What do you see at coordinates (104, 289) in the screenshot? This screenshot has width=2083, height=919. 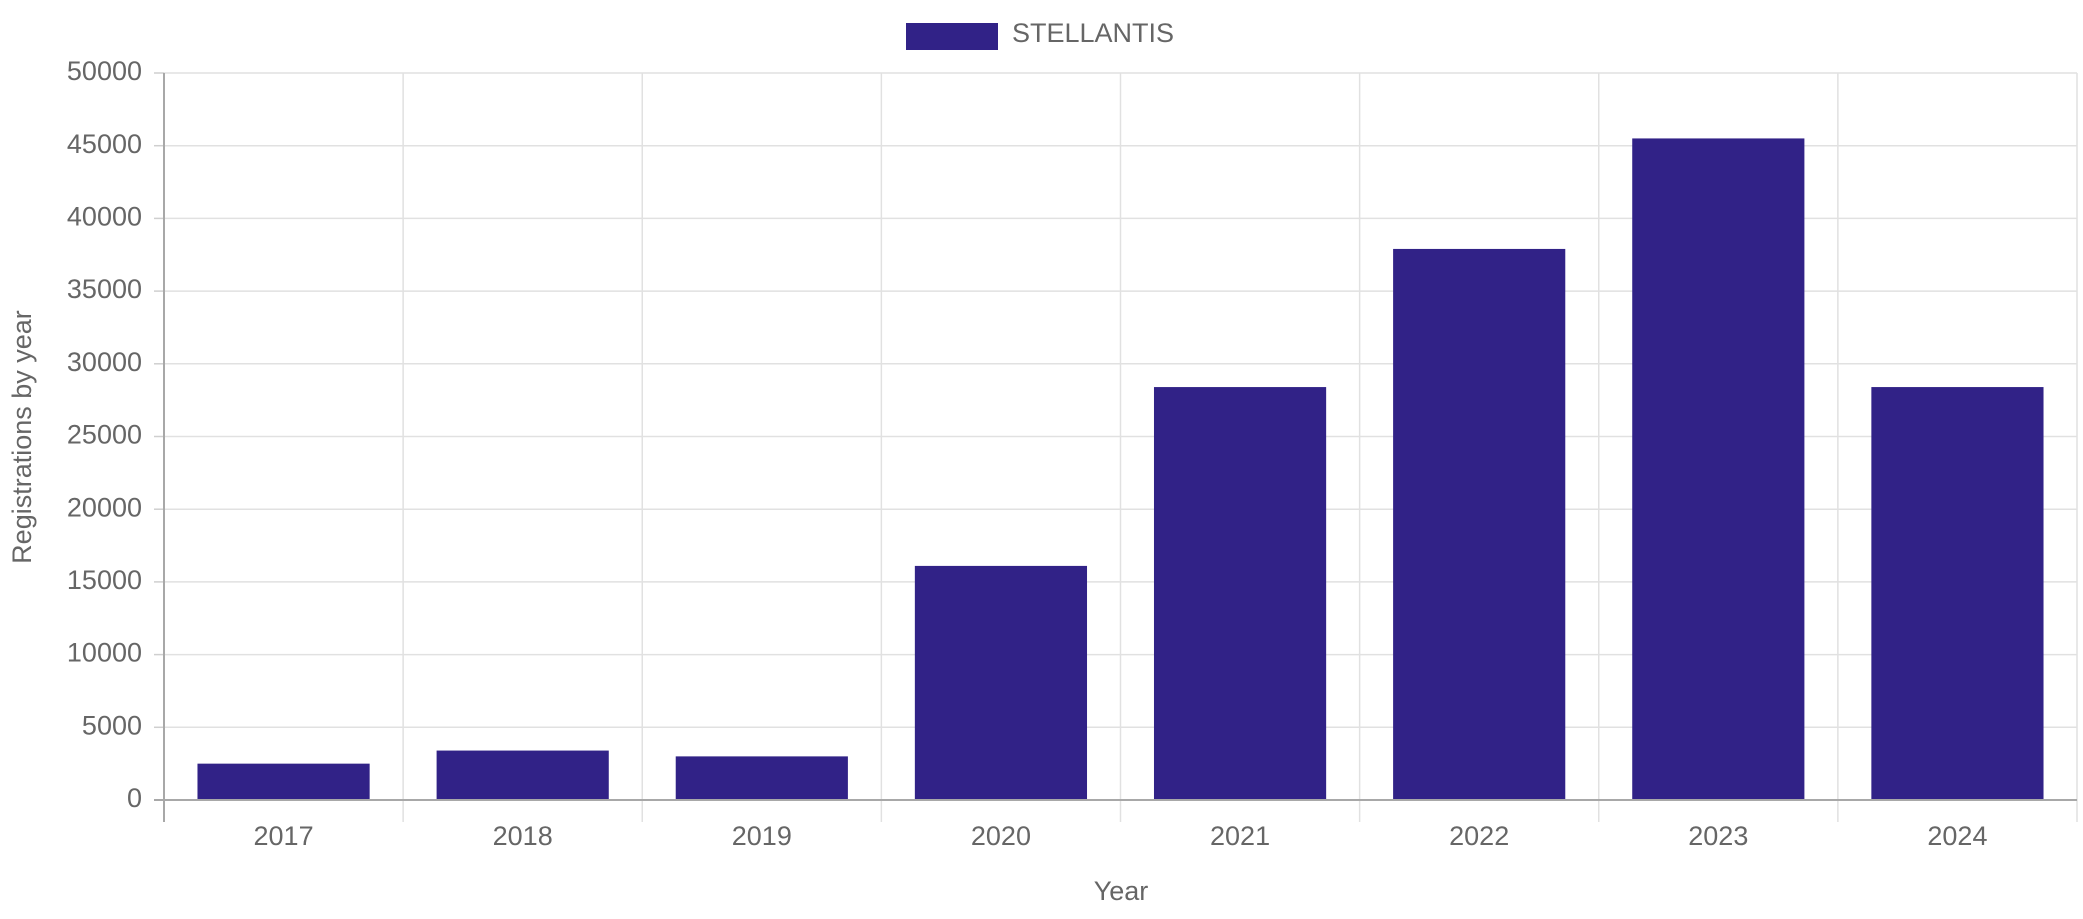 I see `y-tick-label: 35000` at bounding box center [104, 289].